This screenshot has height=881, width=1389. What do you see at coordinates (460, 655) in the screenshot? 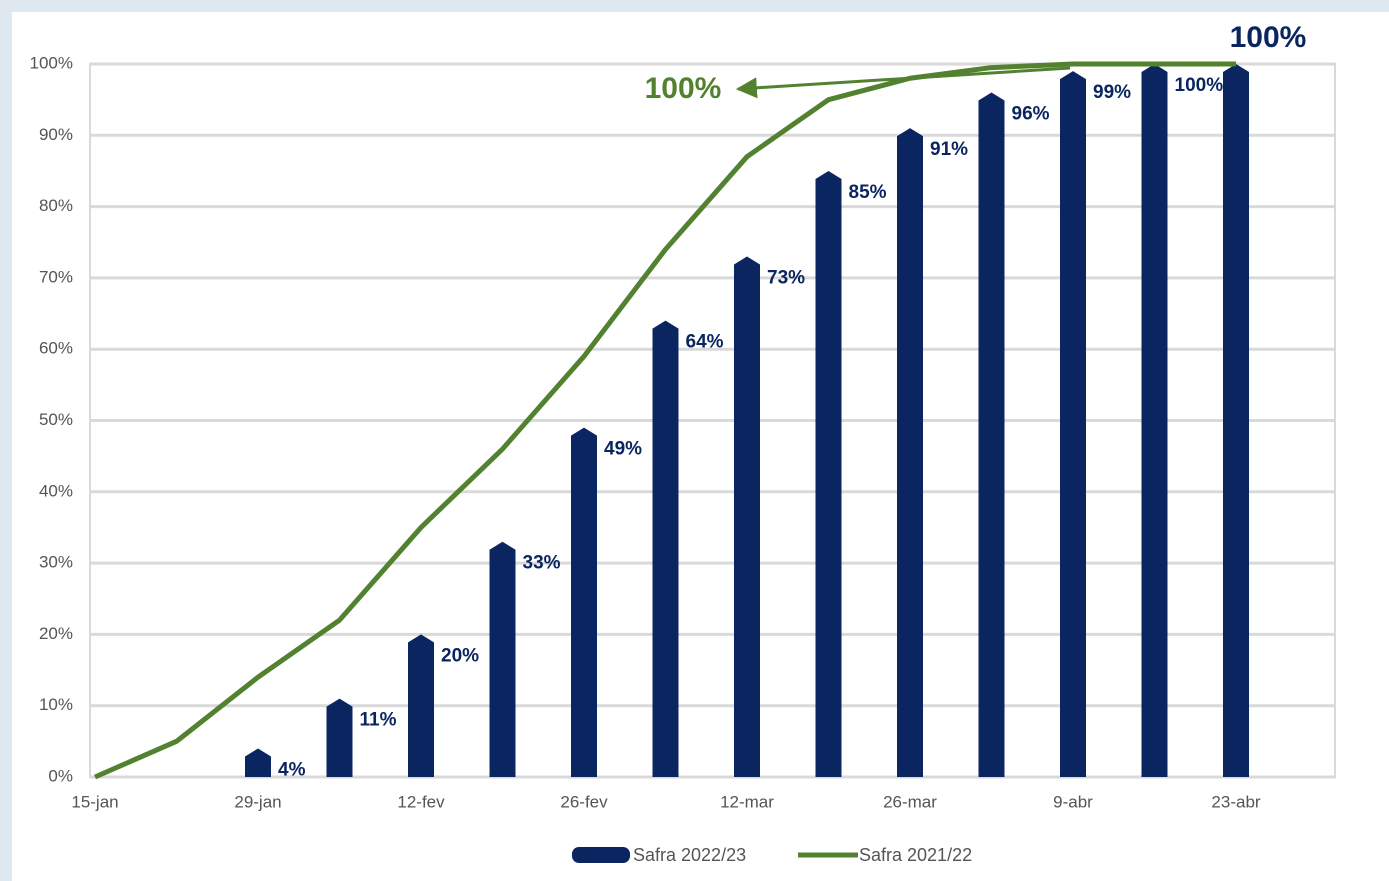
I see `value-label: 20%` at bounding box center [460, 655].